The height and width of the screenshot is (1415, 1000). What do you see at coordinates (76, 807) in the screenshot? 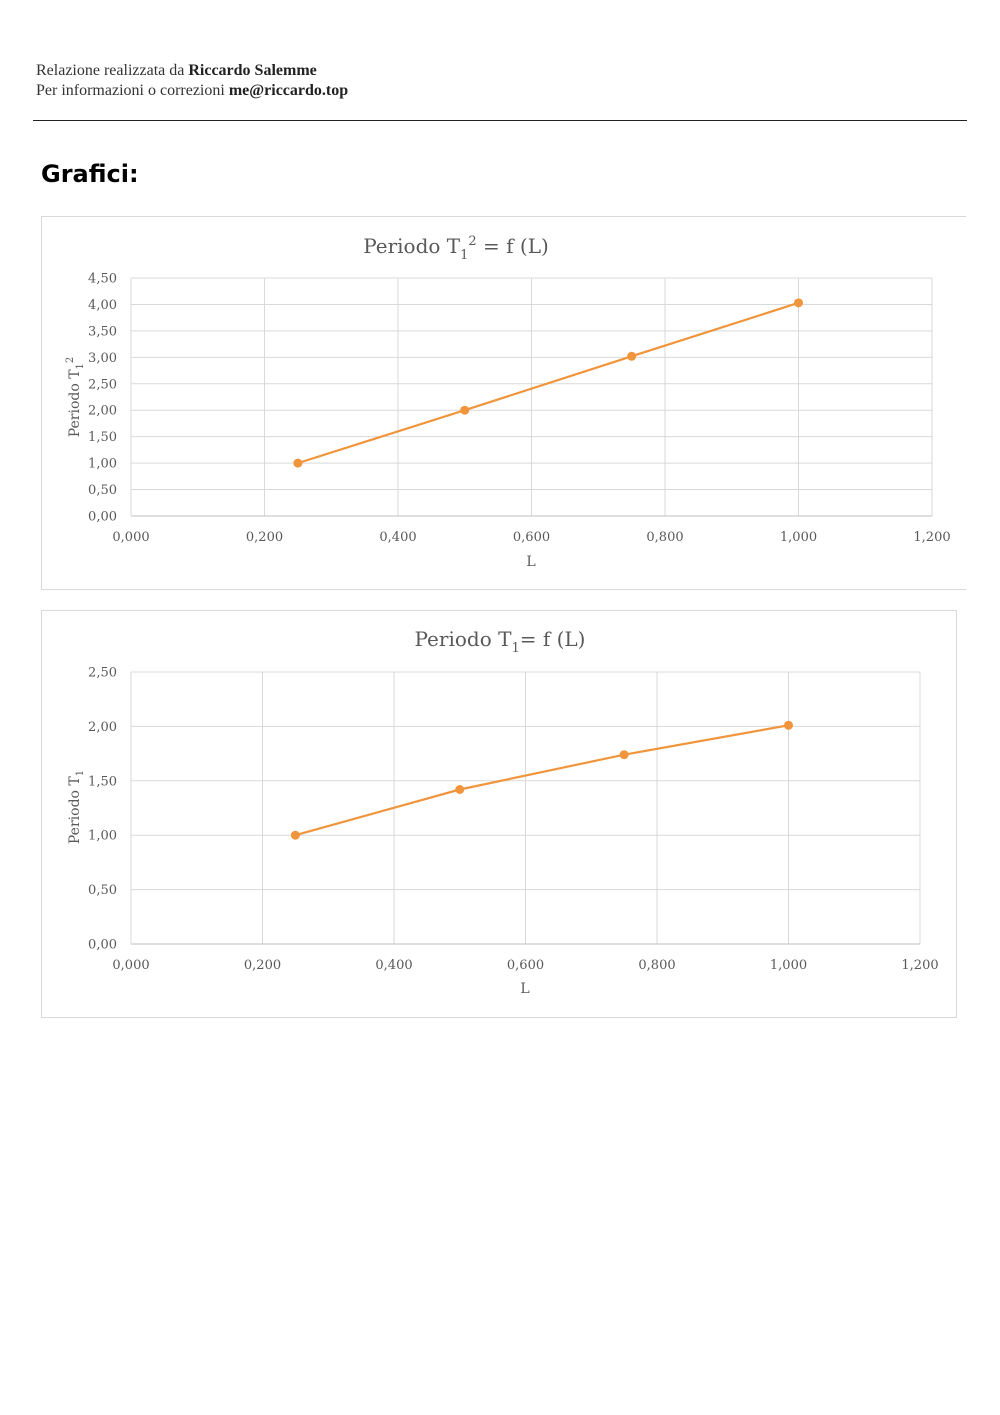
I see `y-axis-label: Periodo T1` at bounding box center [76, 807].